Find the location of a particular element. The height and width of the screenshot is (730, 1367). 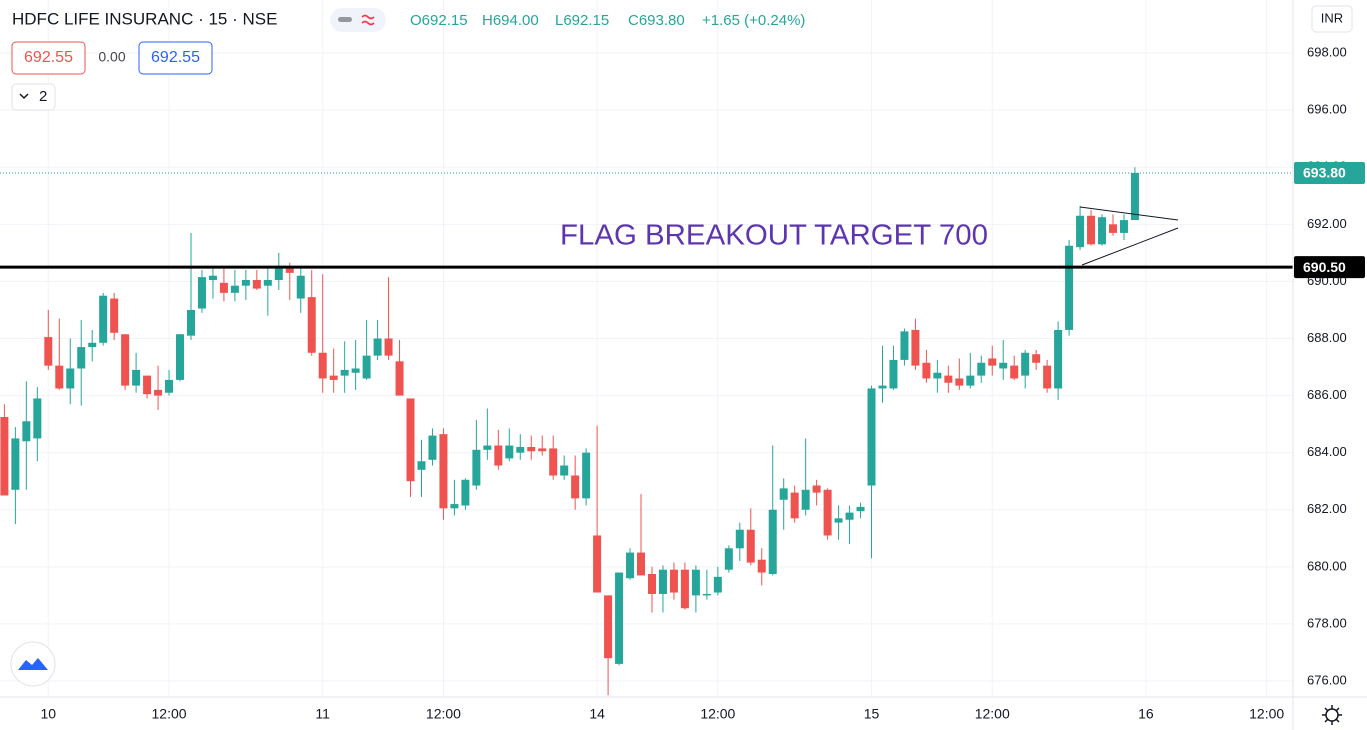

price-tag is located at coordinates (1329, 172).